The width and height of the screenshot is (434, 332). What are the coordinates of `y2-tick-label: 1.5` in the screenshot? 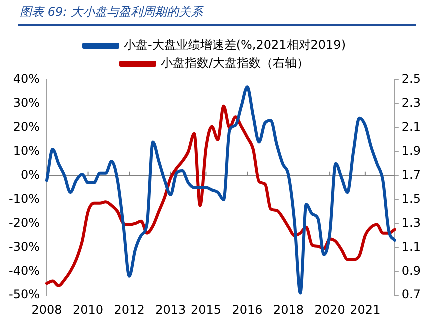 It's located at (412, 199).